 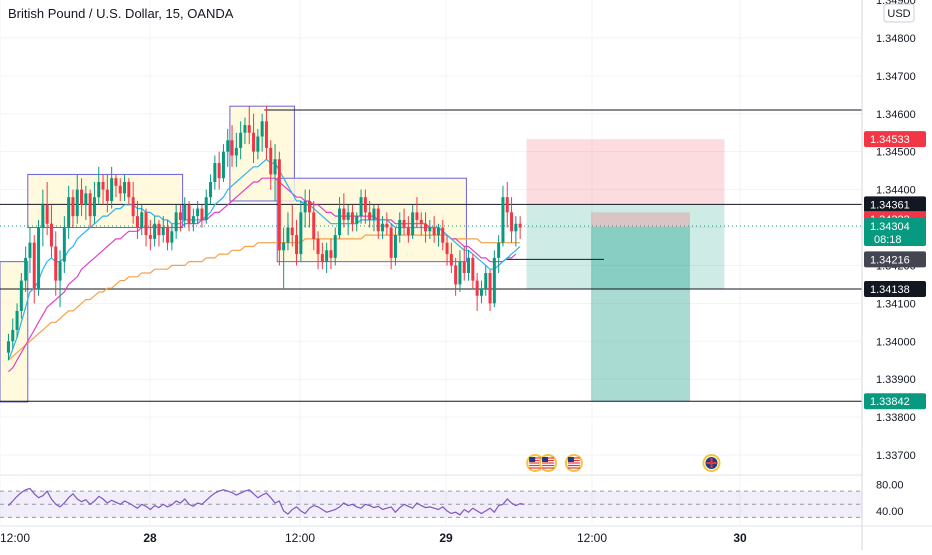 What do you see at coordinates (625, 172) in the screenshot?
I see `stop-zone` at bounding box center [625, 172].